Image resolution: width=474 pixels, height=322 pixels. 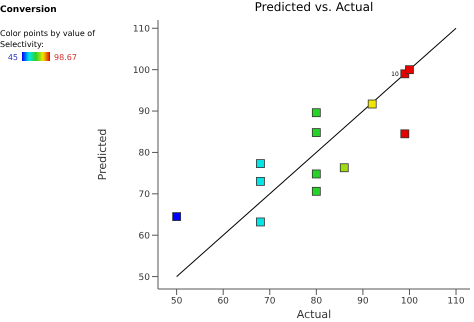 I want to click on chart-title: Predicted vs. Actual, so click(x=314, y=7).